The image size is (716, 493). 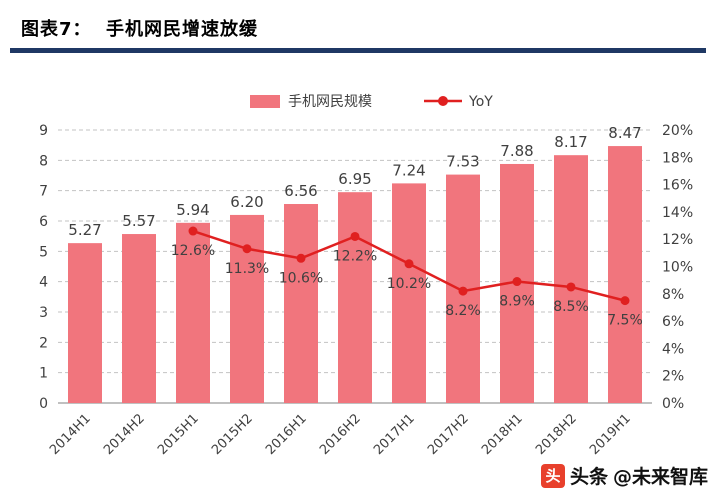 What do you see at coordinates (624, 133) in the screenshot?
I see `bar-value-label: 8.47` at bounding box center [624, 133].